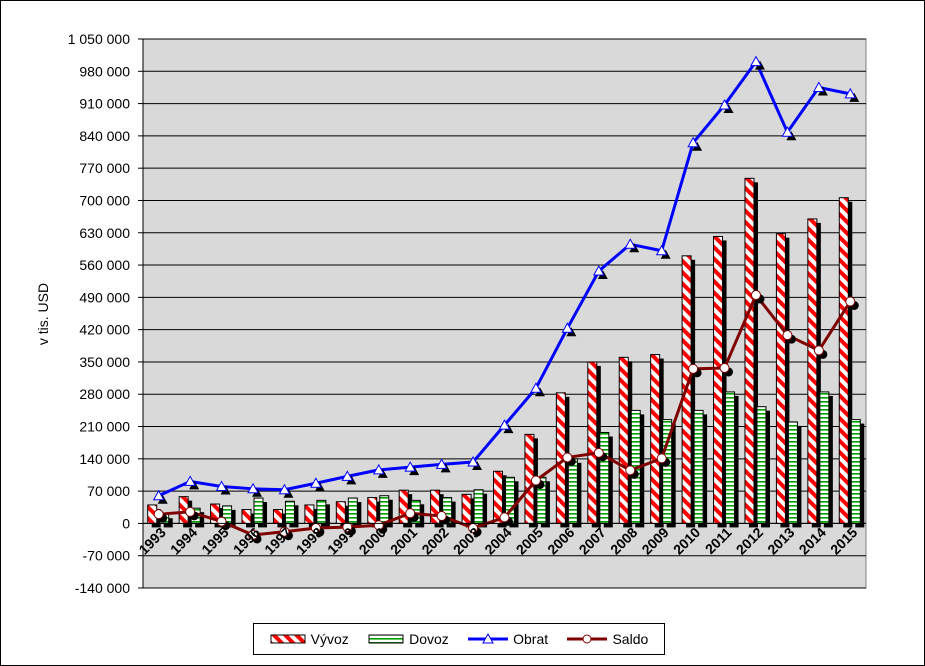 This screenshot has height=666, width=925. I want to click on y-tick-label: 840 000, so click(104, 136).